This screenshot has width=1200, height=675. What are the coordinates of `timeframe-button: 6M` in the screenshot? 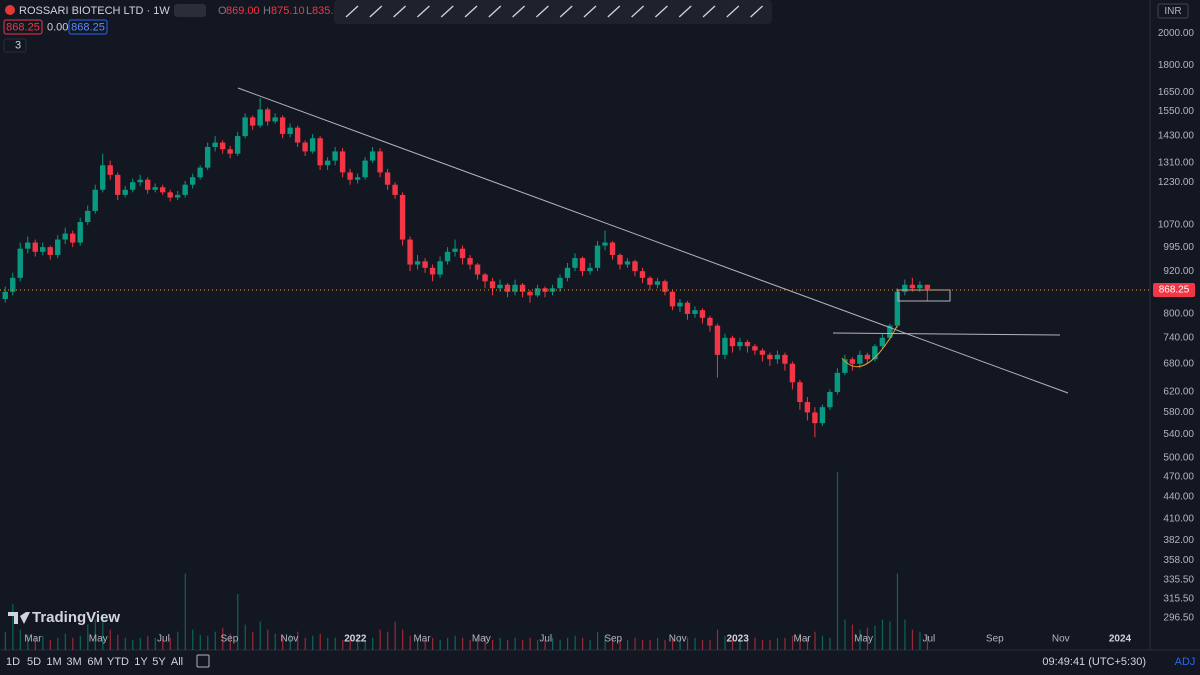 It's located at (94, 662).